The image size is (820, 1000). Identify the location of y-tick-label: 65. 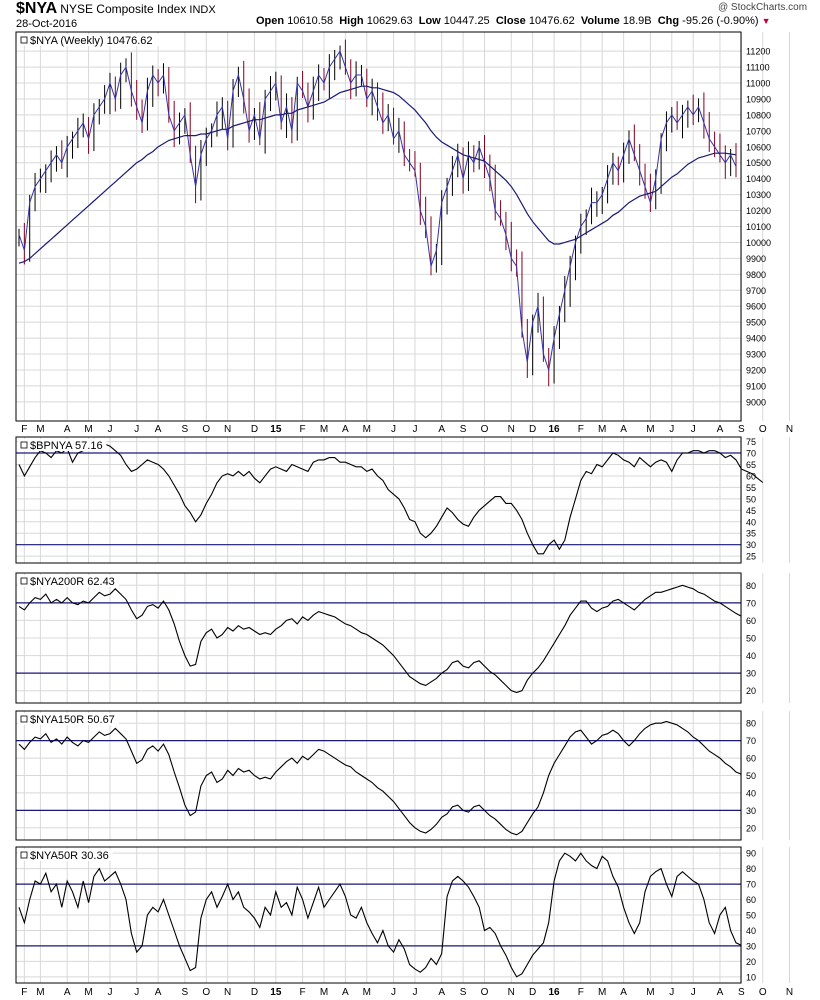
(751, 465).